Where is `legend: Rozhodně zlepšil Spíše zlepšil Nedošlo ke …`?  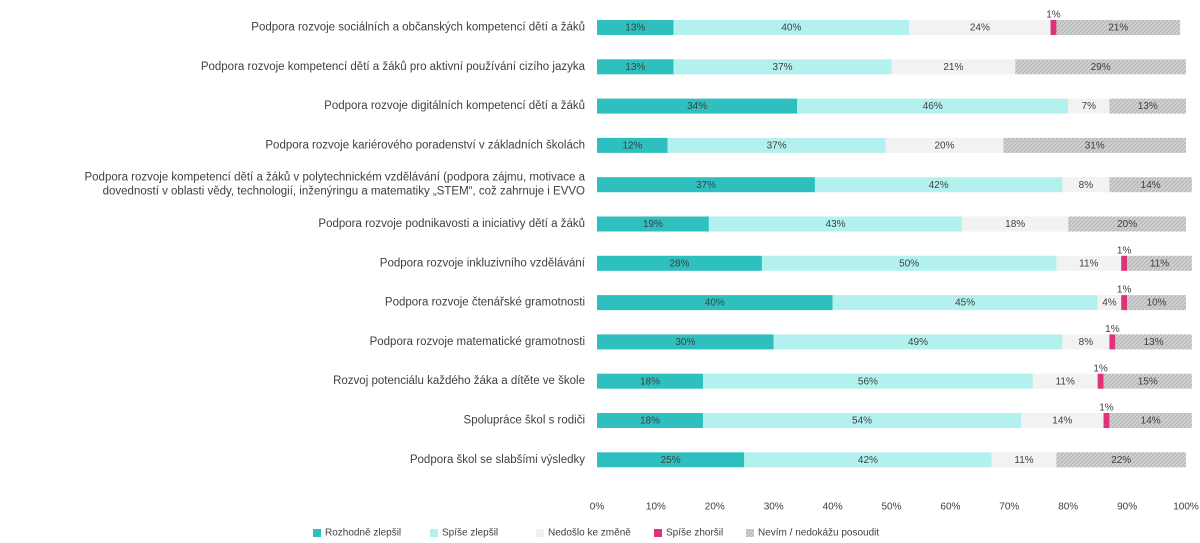 legend: Rozhodně zlepšil Spíše zlepšil Nedošlo ke … is located at coordinates (596, 533).